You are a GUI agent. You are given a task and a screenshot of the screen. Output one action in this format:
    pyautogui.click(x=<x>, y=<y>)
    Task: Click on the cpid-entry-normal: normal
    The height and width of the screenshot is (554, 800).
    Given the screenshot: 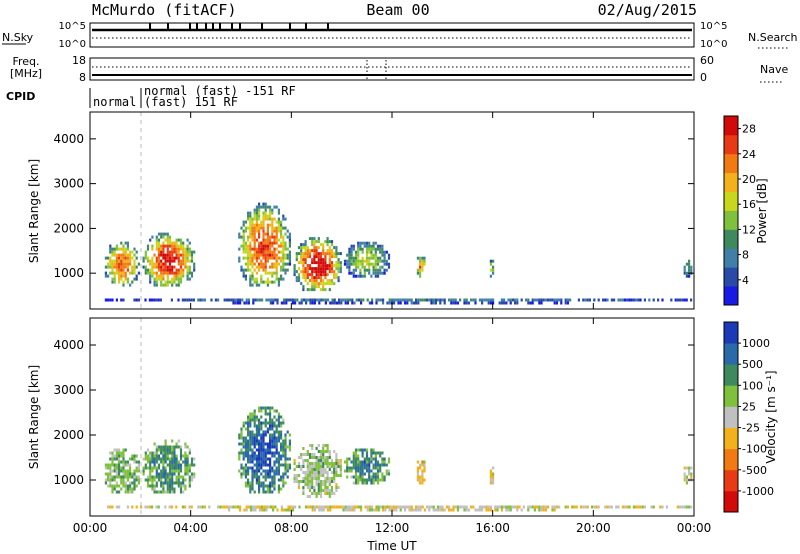 What is the action you would take?
    pyautogui.click(x=114, y=102)
    